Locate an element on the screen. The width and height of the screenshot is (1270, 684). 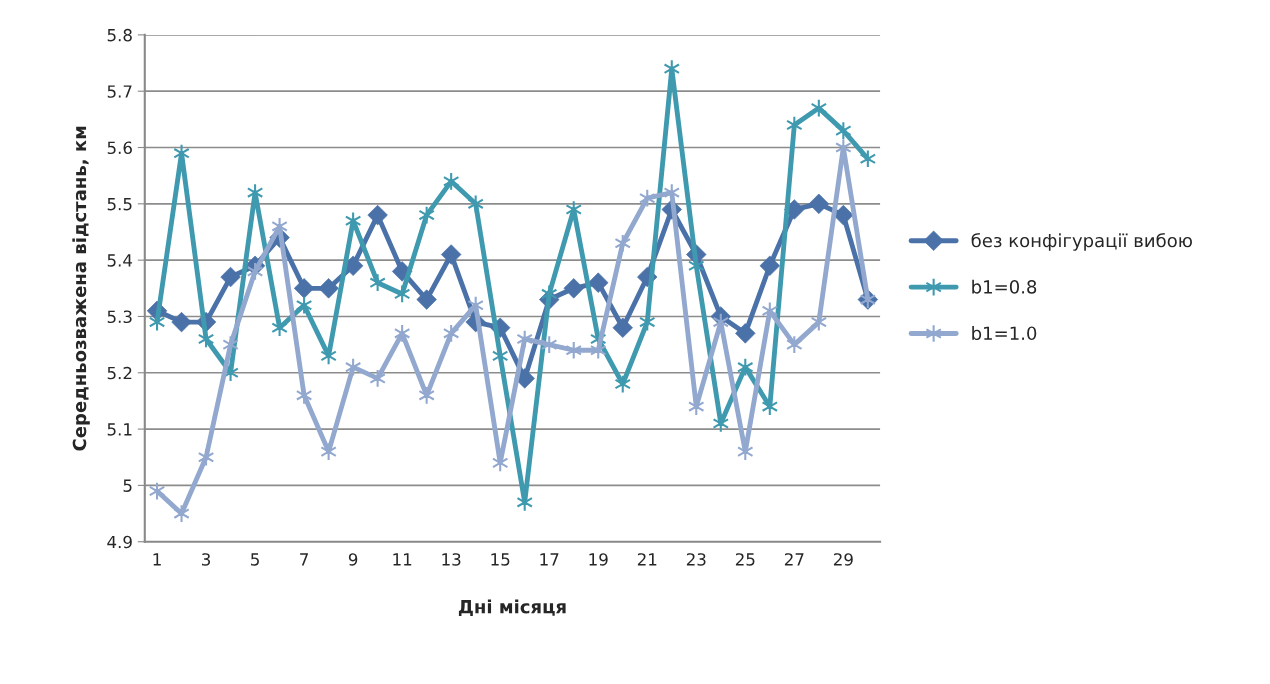
x-axis-title: Дні місяця is located at coordinates (512, 608).